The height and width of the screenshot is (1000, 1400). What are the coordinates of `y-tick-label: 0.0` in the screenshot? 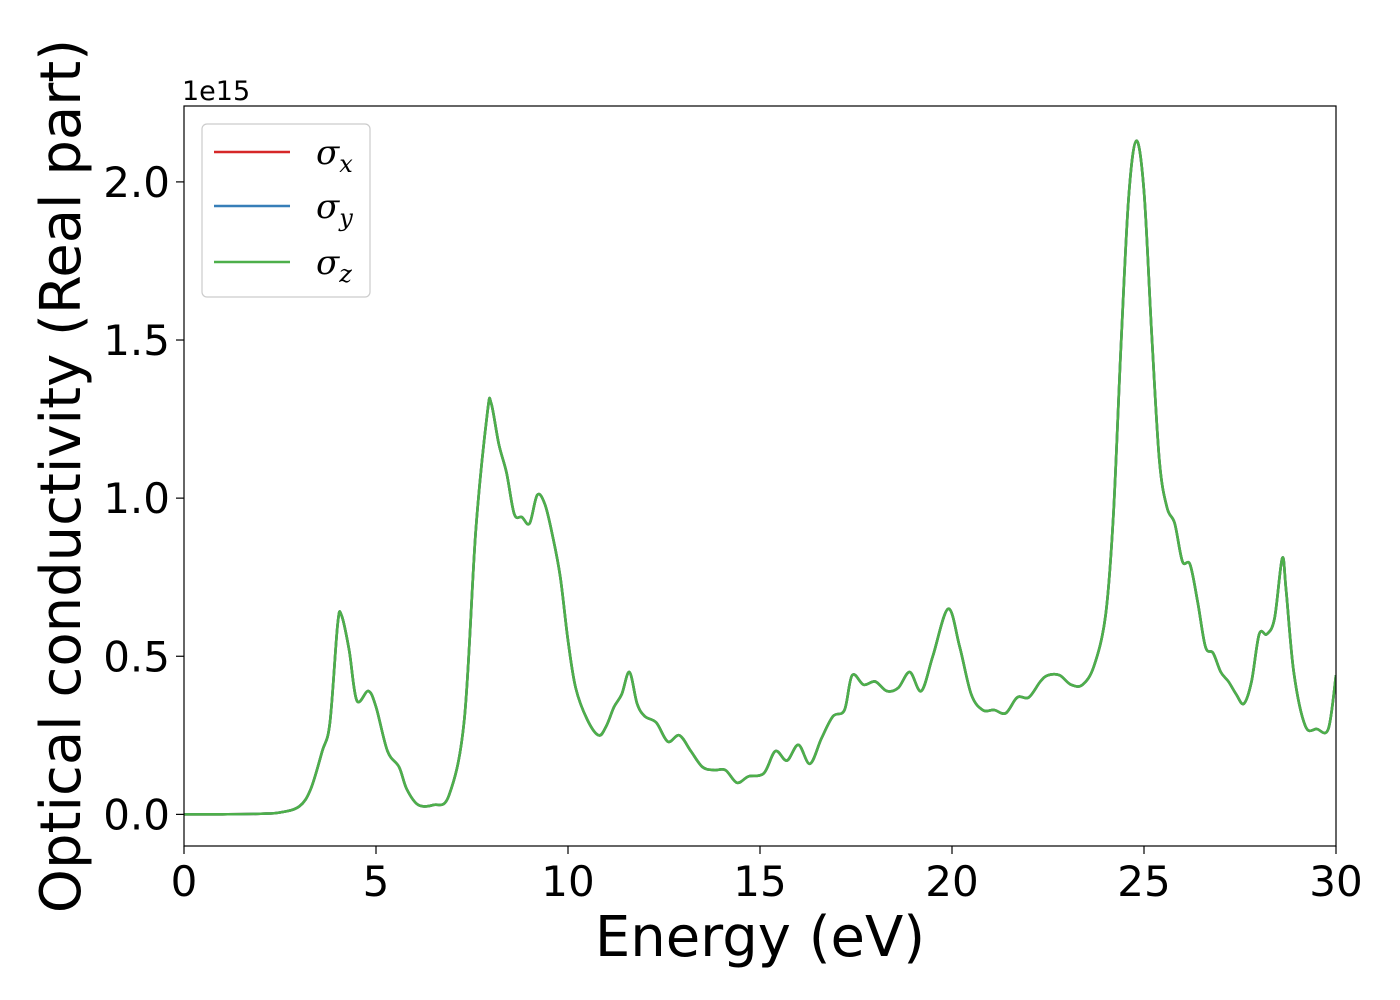 It's located at (136, 814).